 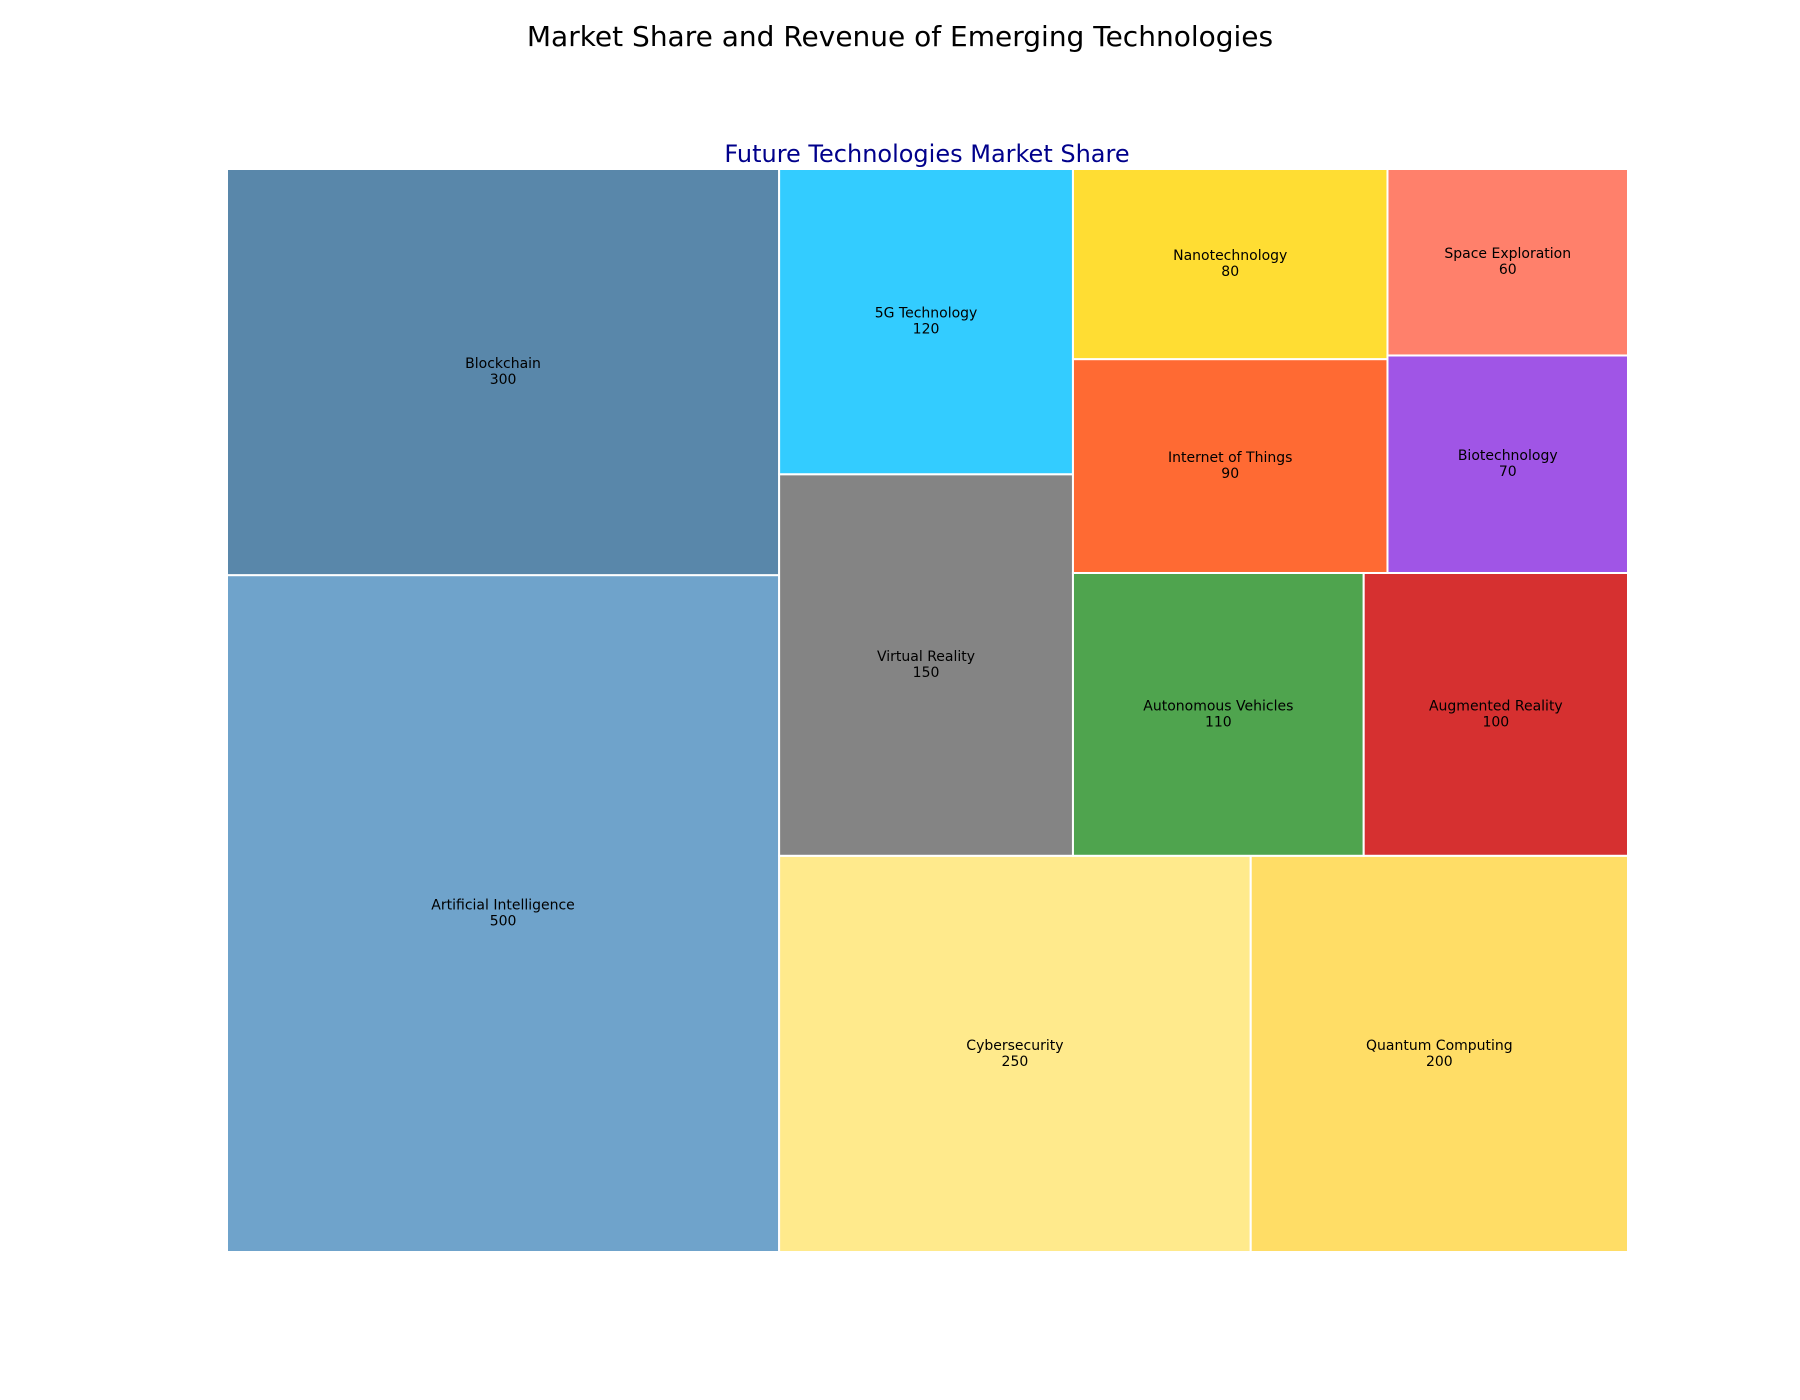 I want to click on tile-label: 5G Technology, so click(x=926, y=314).